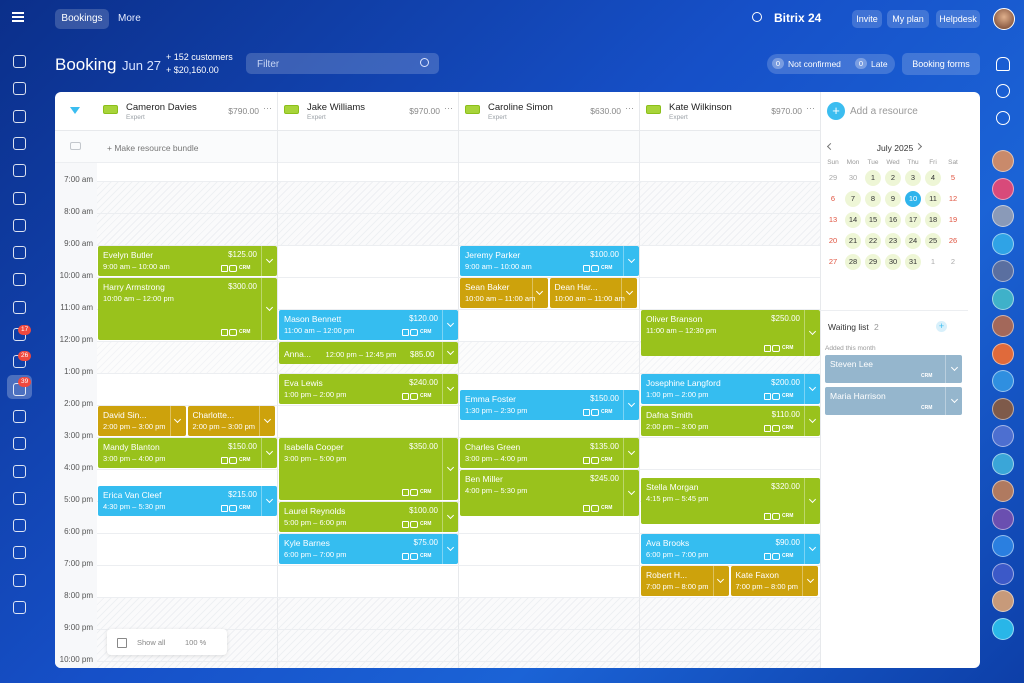  I want to click on waiting-item: Steven Lee CRM, so click(893, 369).